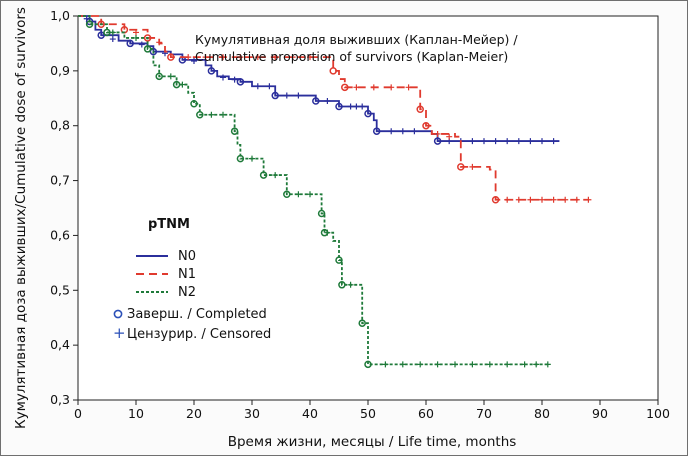 This screenshot has width=688, height=456. Describe the element at coordinates (118, 314) in the screenshot. I see `legend-completed-marker` at that location.